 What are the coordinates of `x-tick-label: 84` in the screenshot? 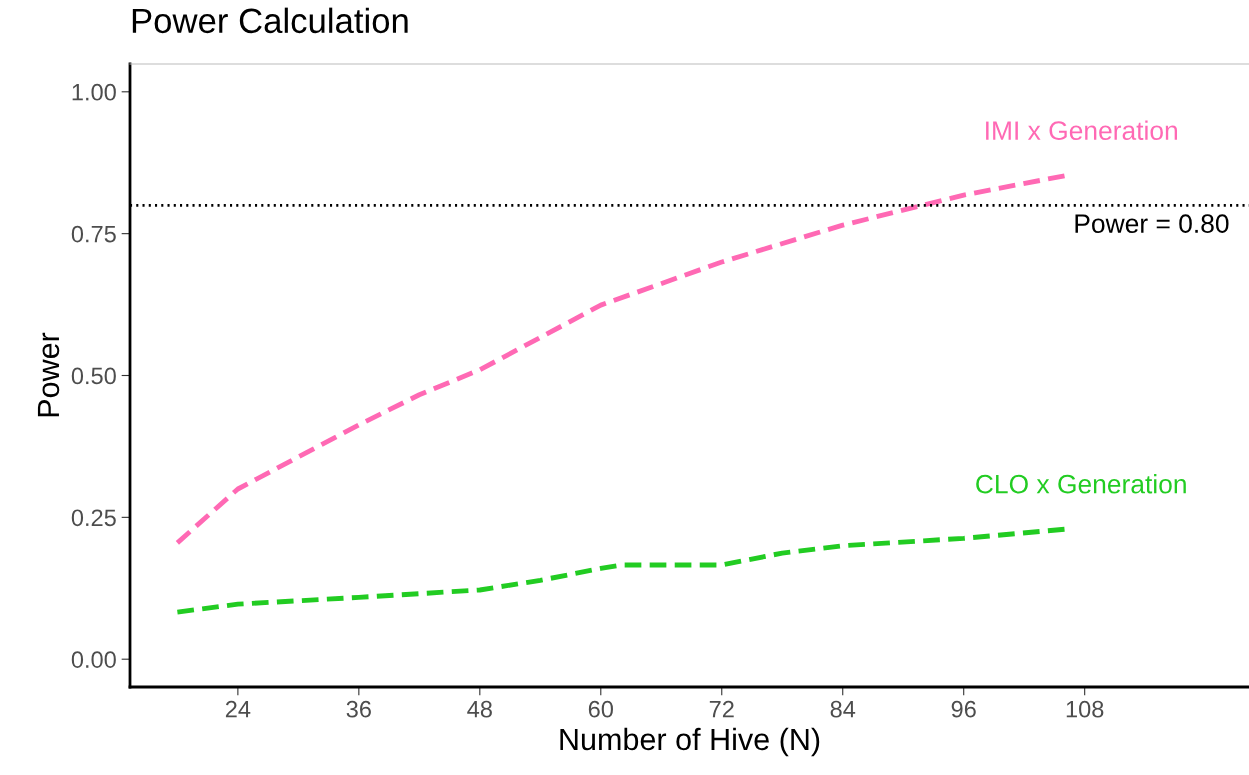 It's located at (843, 709).